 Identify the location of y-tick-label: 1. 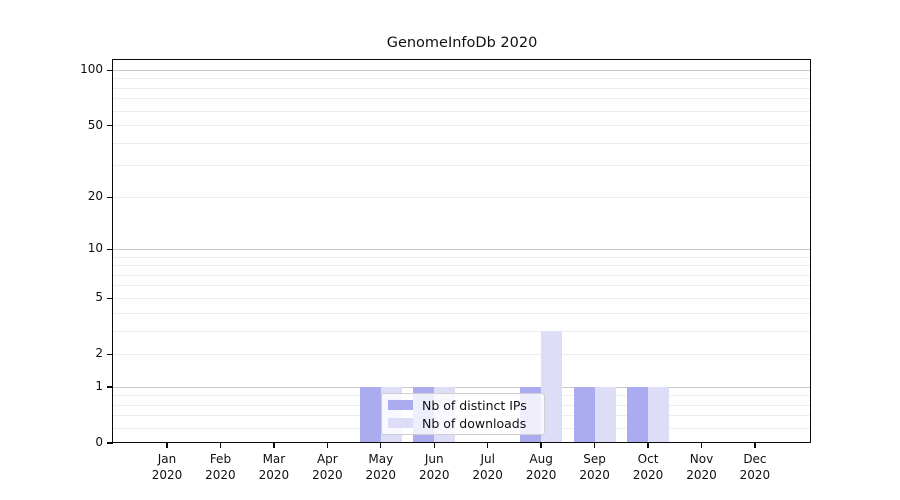
(99, 386).